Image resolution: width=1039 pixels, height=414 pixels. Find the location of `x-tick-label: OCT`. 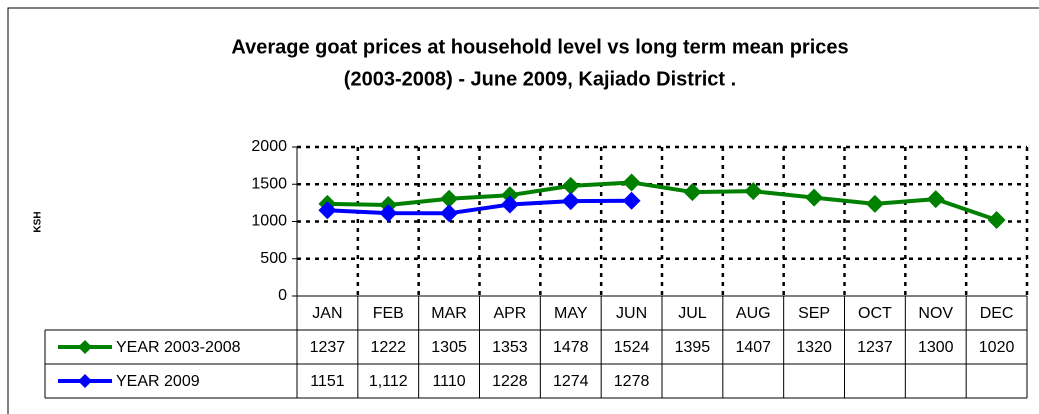

x-tick-label: OCT is located at coordinates (875, 313).